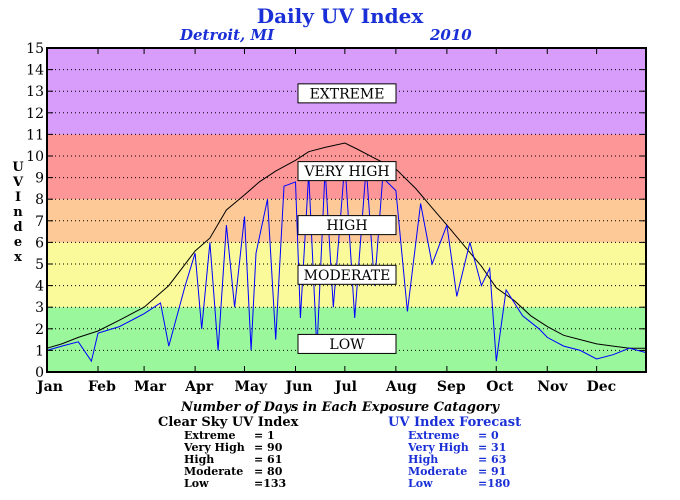 This screenshot has width=680, height=500. I want to click on y-tick-label: 6, so click(39, 243).